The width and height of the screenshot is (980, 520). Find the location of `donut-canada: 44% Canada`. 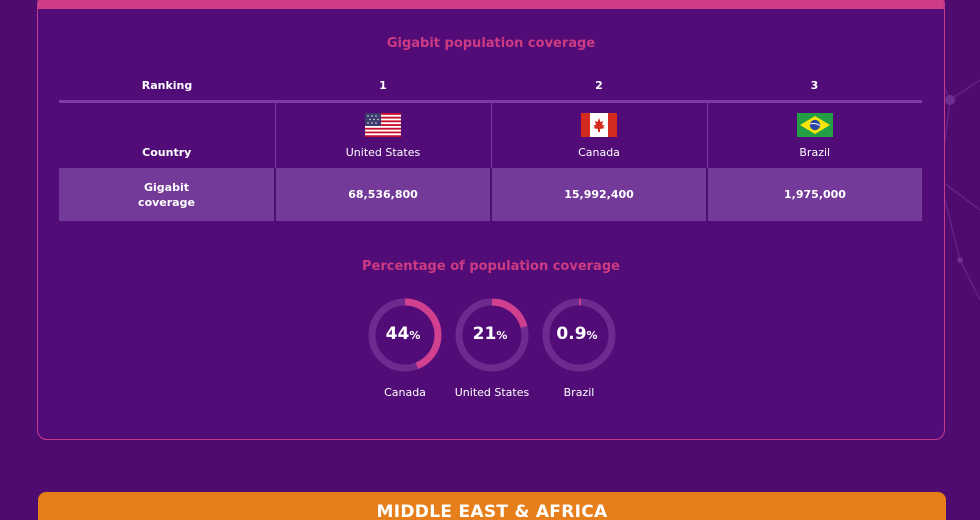

donut-canada: 44% Canada is located at coordinates (405, 348).